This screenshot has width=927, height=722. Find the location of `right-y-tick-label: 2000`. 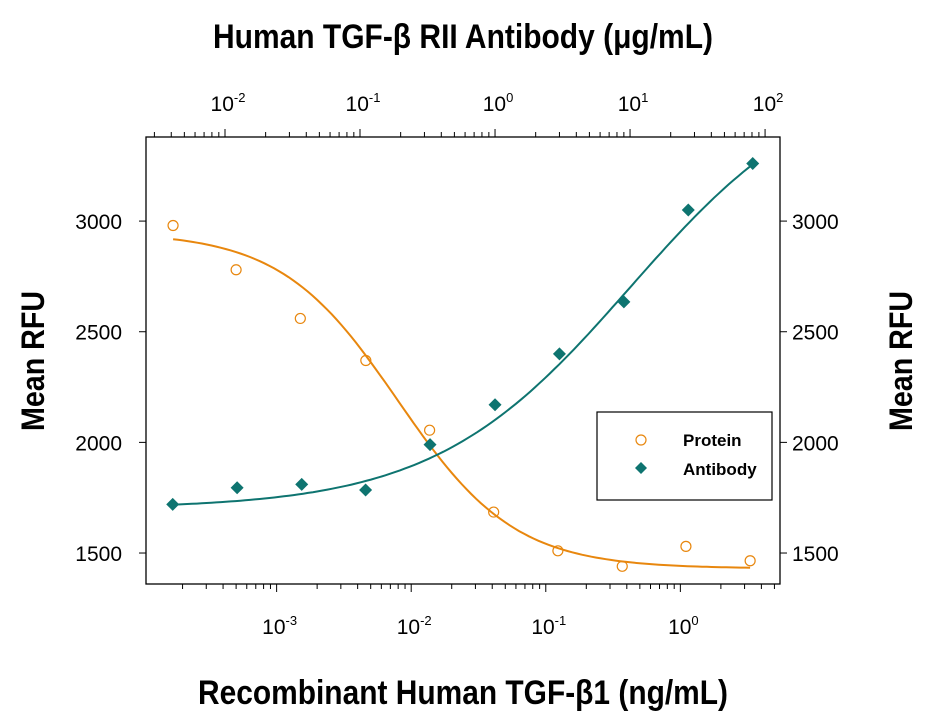

right-y-tick-label: 2000 is located at coordinates (815, 443).